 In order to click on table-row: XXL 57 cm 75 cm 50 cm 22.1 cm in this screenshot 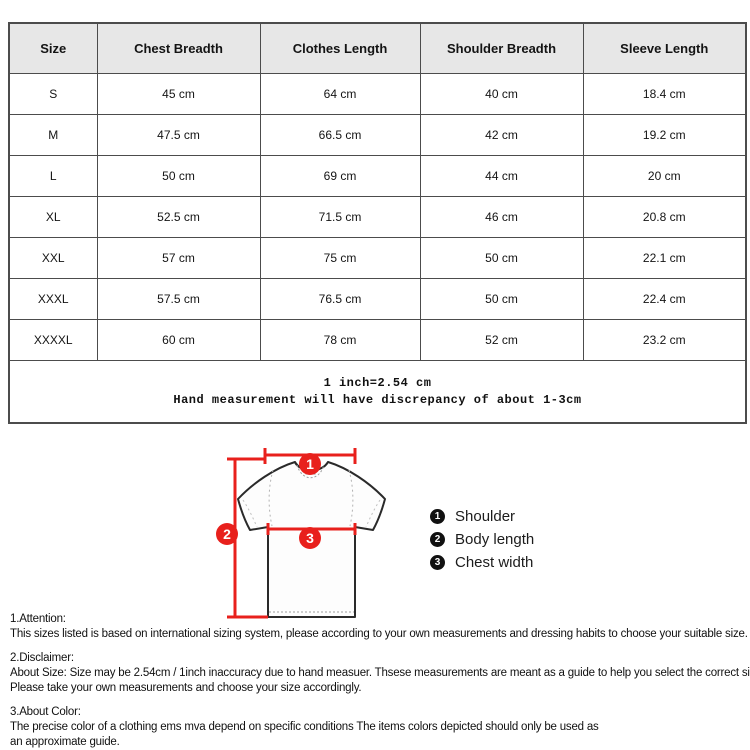, I will do `click(377, 258)`.